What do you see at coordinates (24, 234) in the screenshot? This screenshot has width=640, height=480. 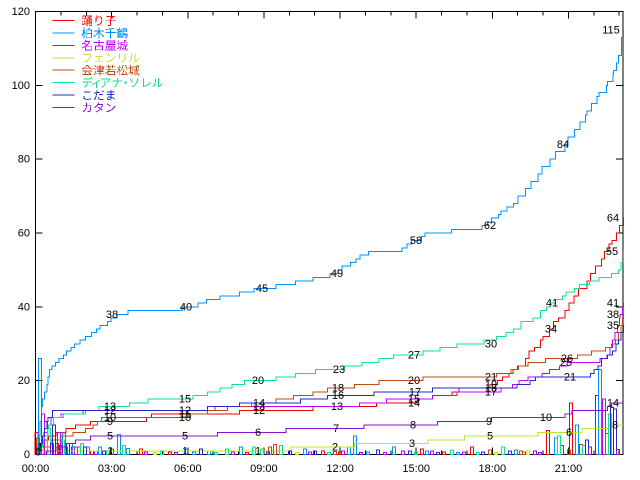 I see `svg-text: 60` at bounding box center [24, 234].